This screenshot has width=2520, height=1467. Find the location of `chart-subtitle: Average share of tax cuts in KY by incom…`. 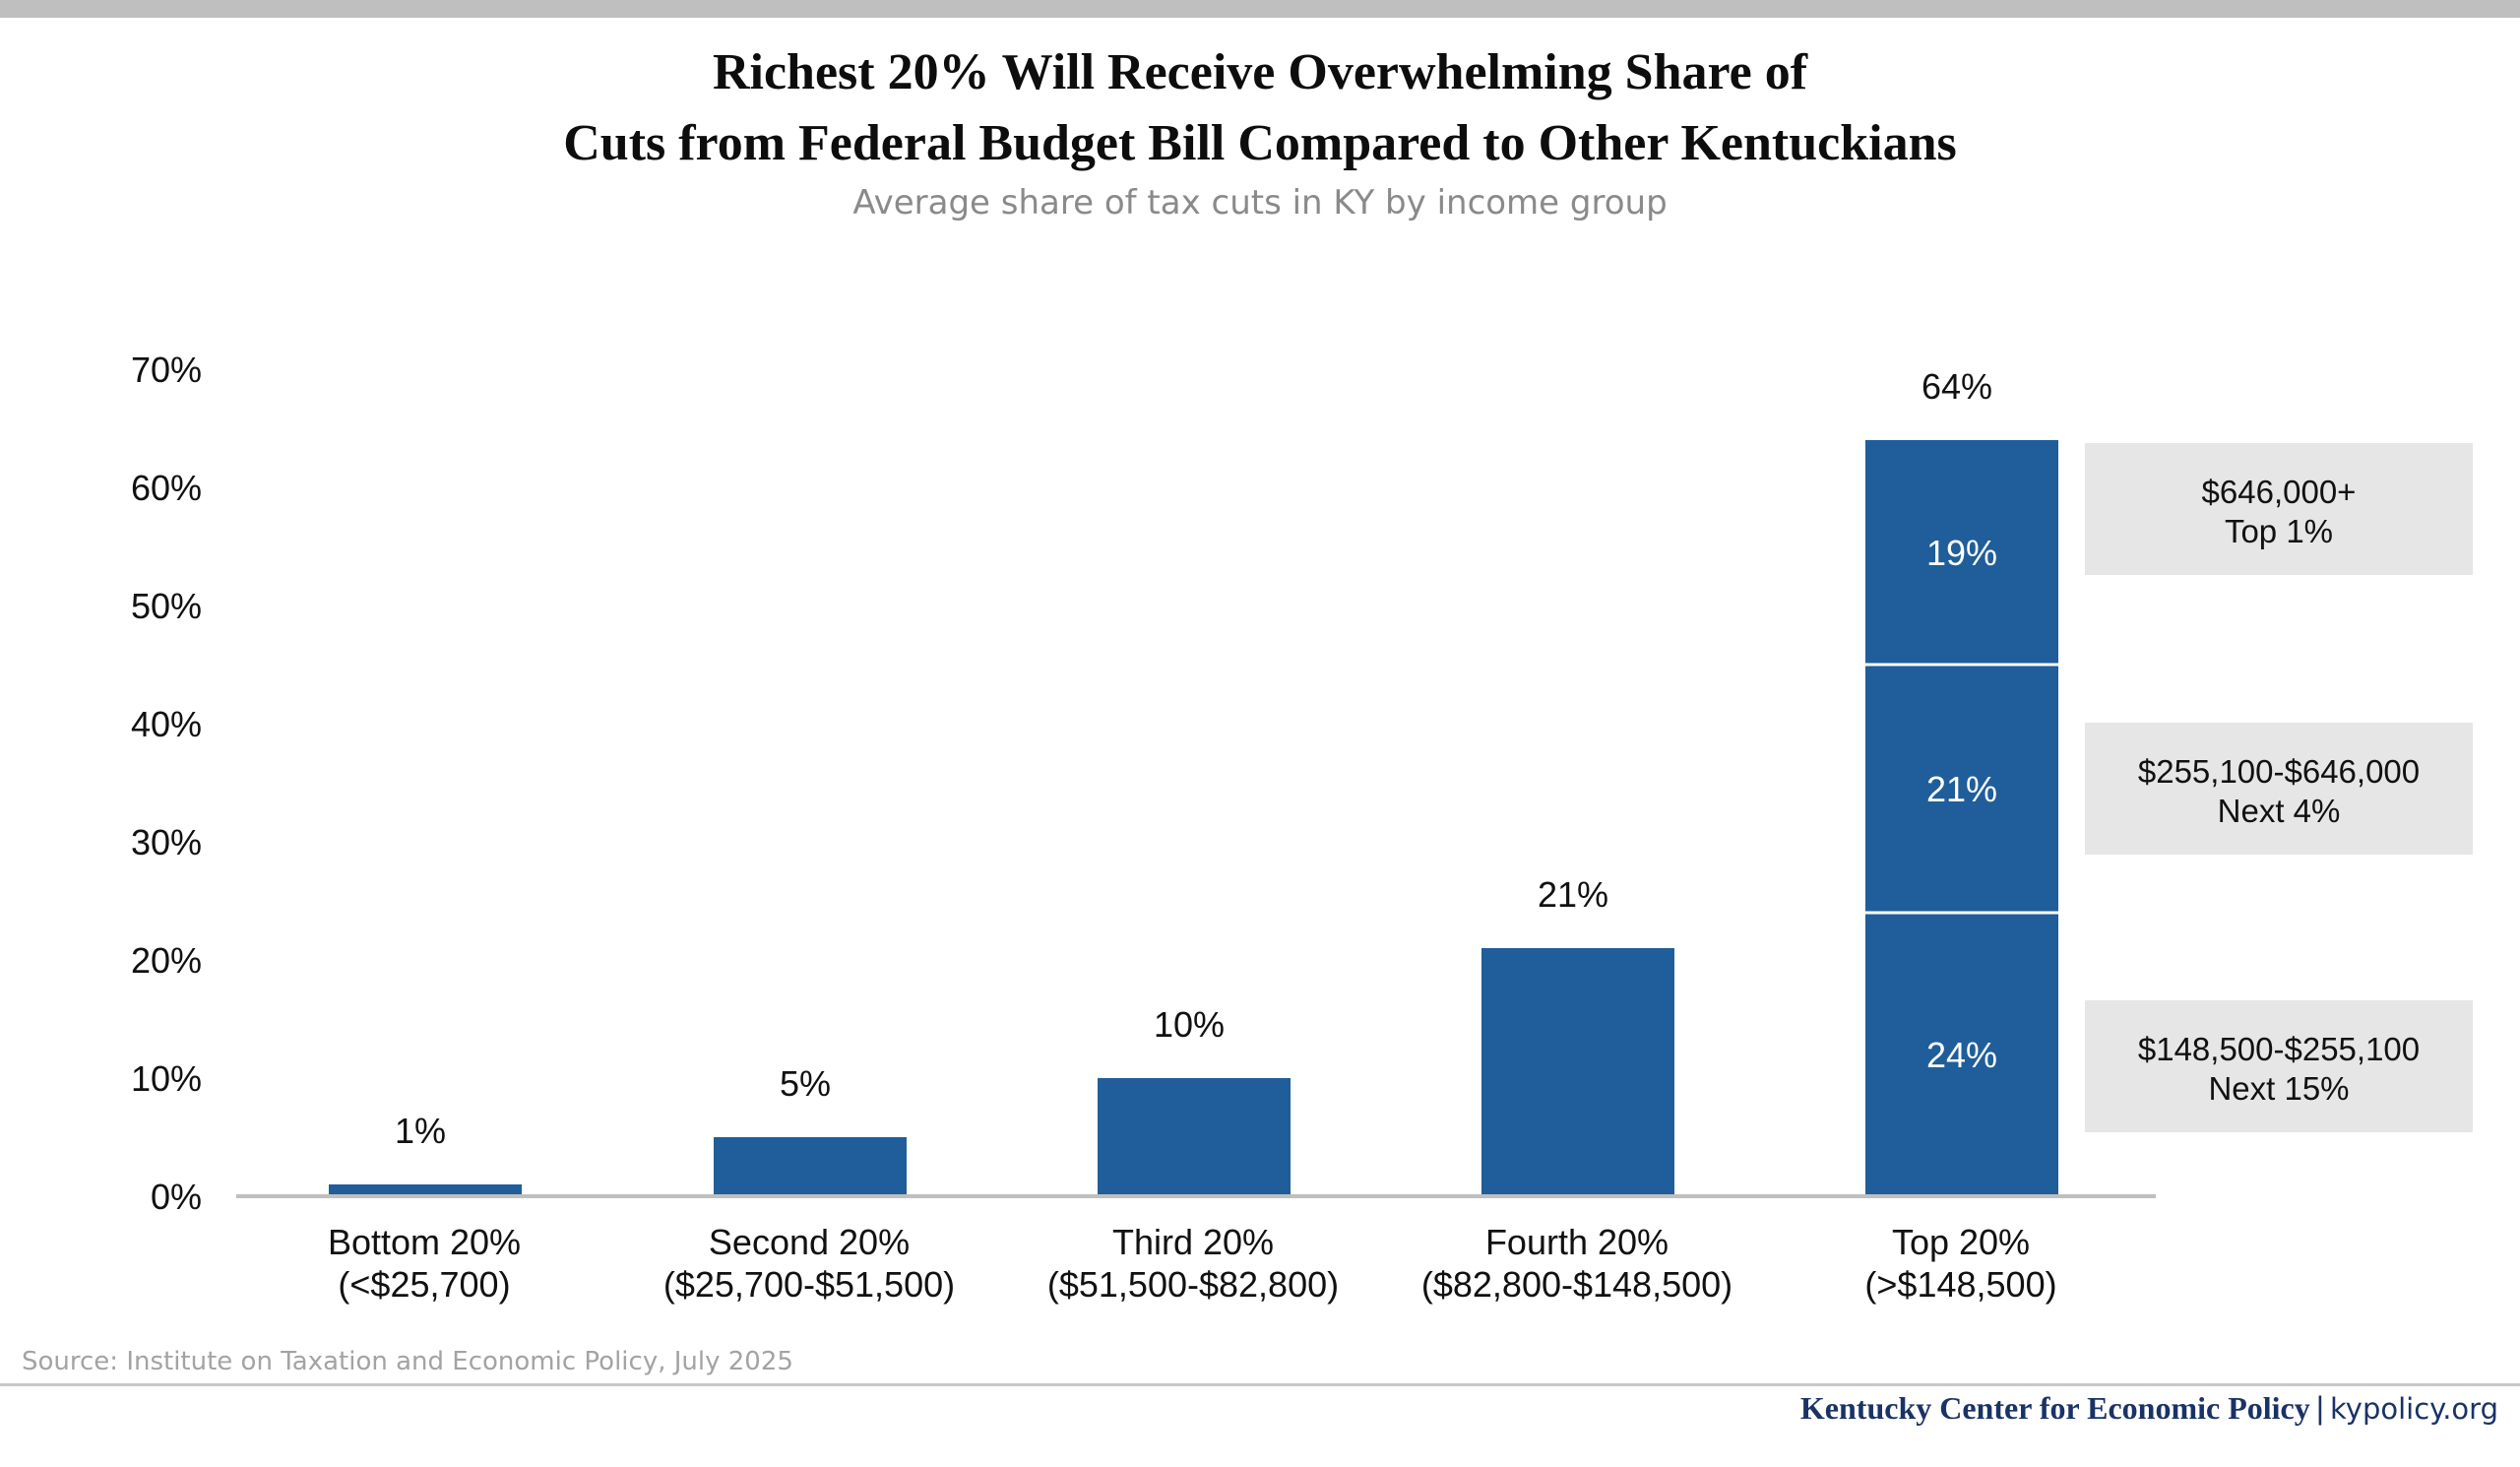

chart-subtitle: Average share of tax cuts in KY by incom… is located at coordinates (1260, 203).